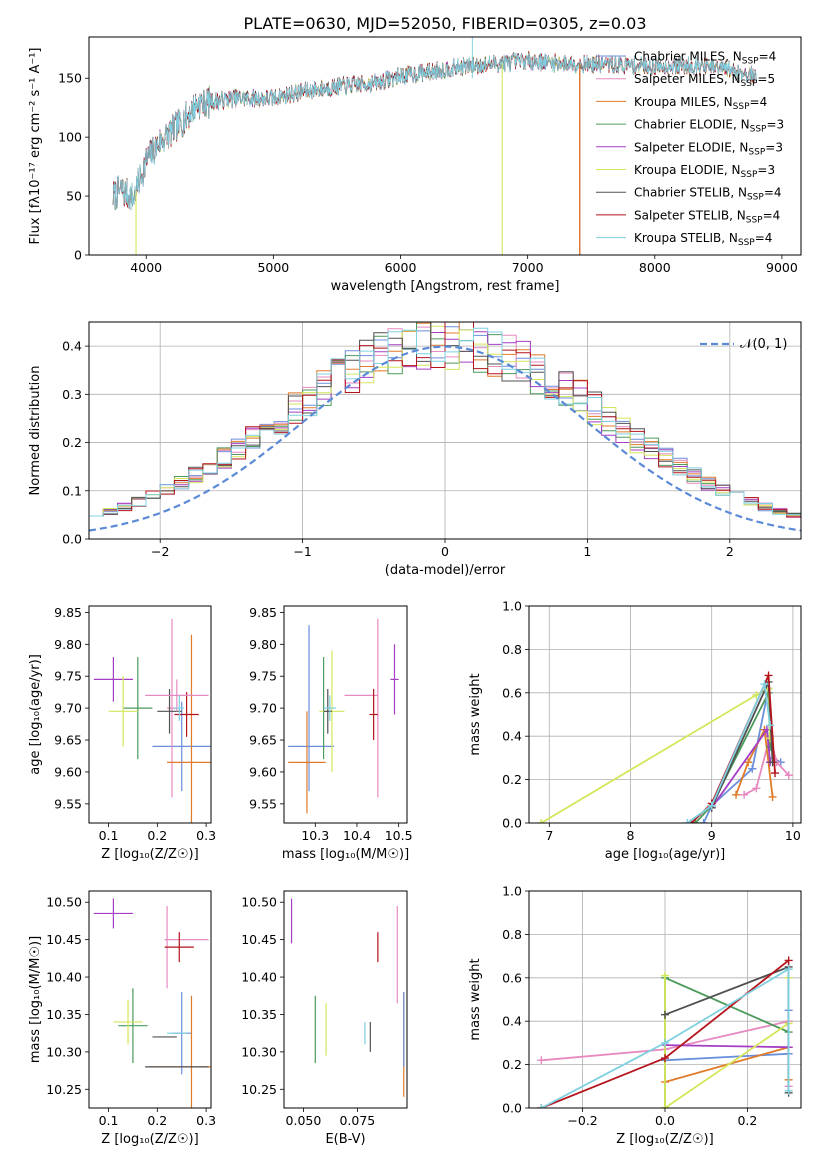 This screenshot has width=819, height=1174. I want to click on y-tick-label: 150, so click(70, 78).